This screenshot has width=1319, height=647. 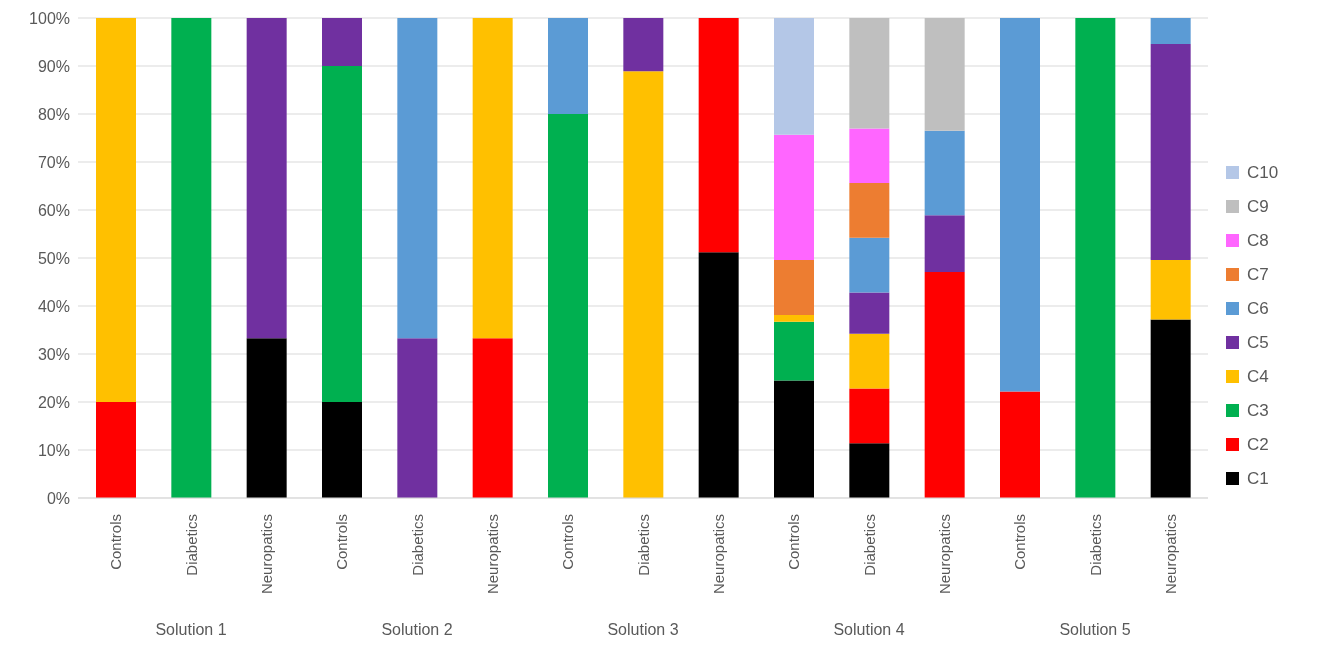 What do you see at coordinates (643, 630) in the screenshot?
I see `text: Solution 3` at bounding box center [643, 630].